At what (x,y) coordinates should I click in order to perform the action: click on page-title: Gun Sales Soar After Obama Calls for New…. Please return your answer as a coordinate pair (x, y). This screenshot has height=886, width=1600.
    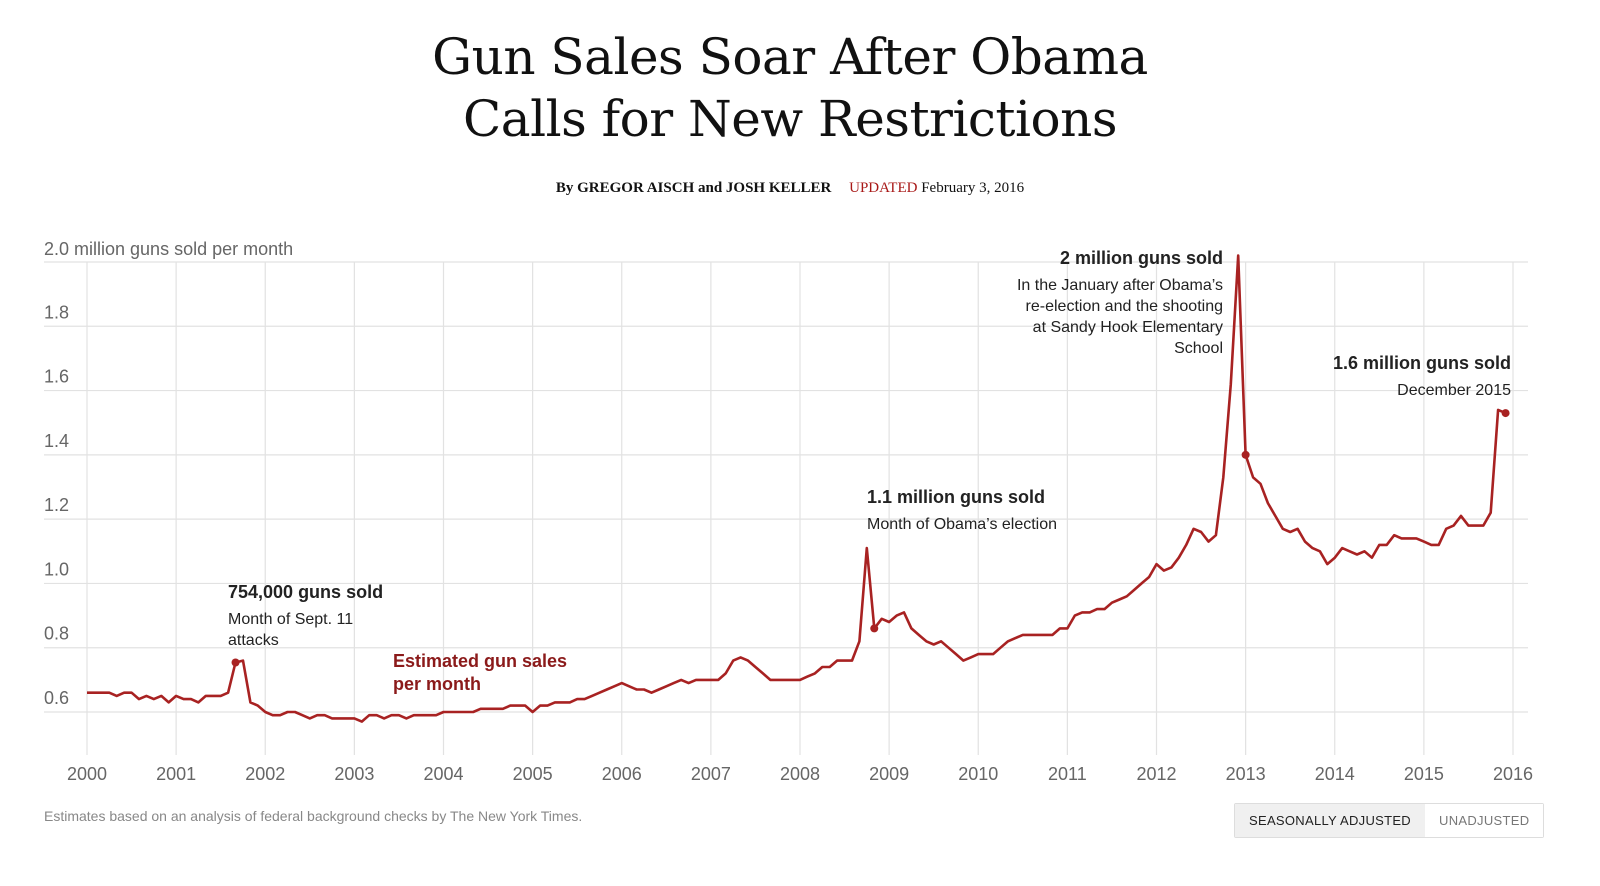
    Looking at the image, I should click on (790, 88).